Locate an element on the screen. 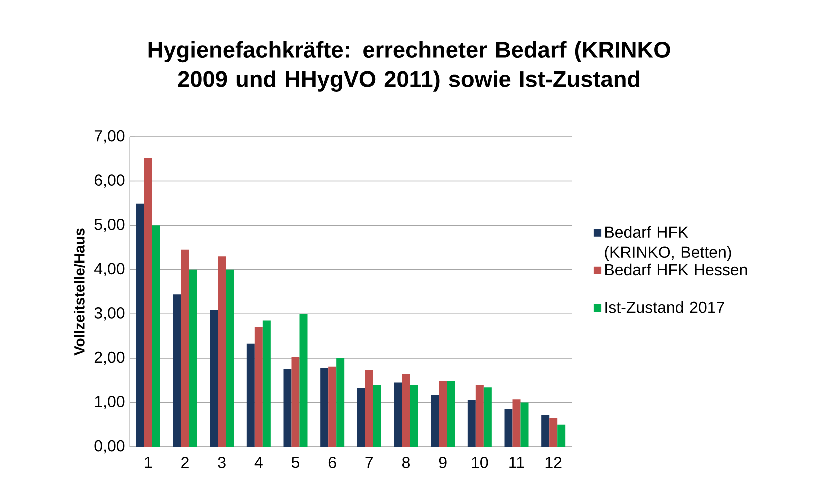  x-tick-label: 8 is located at coordinates (406, 462).